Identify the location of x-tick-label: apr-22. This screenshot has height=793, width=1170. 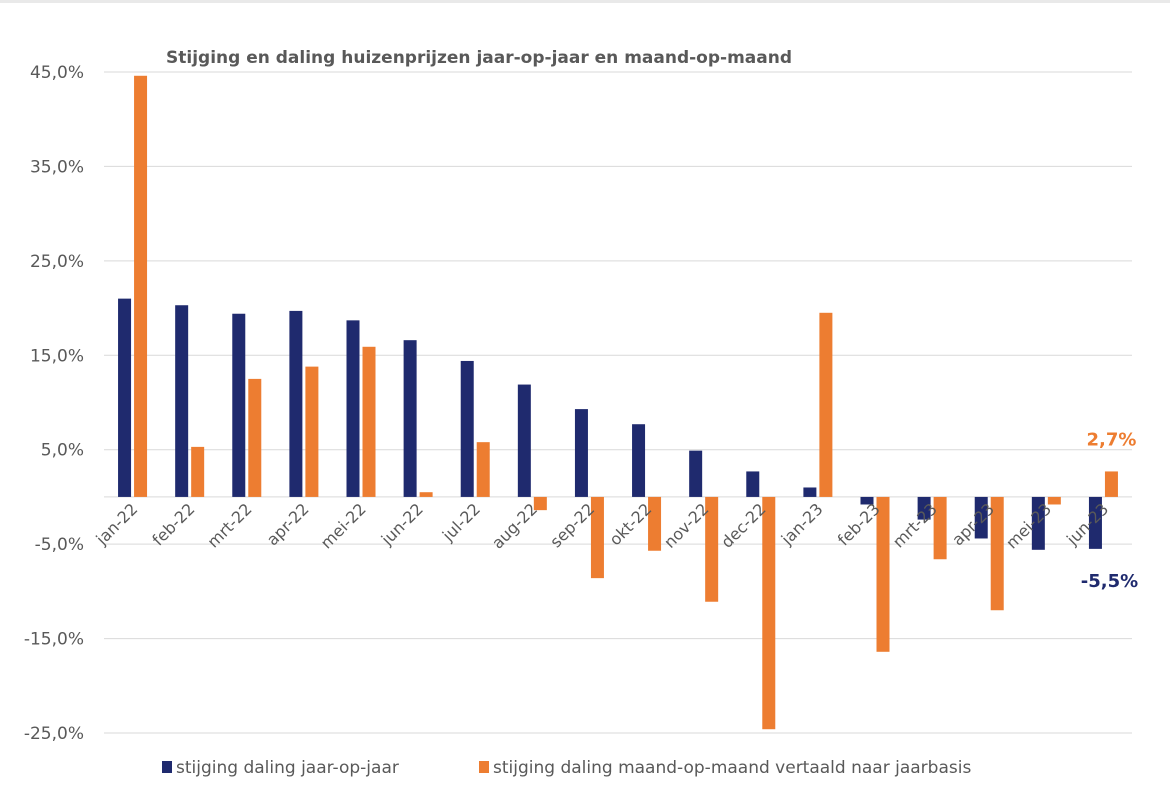
(288, 524).